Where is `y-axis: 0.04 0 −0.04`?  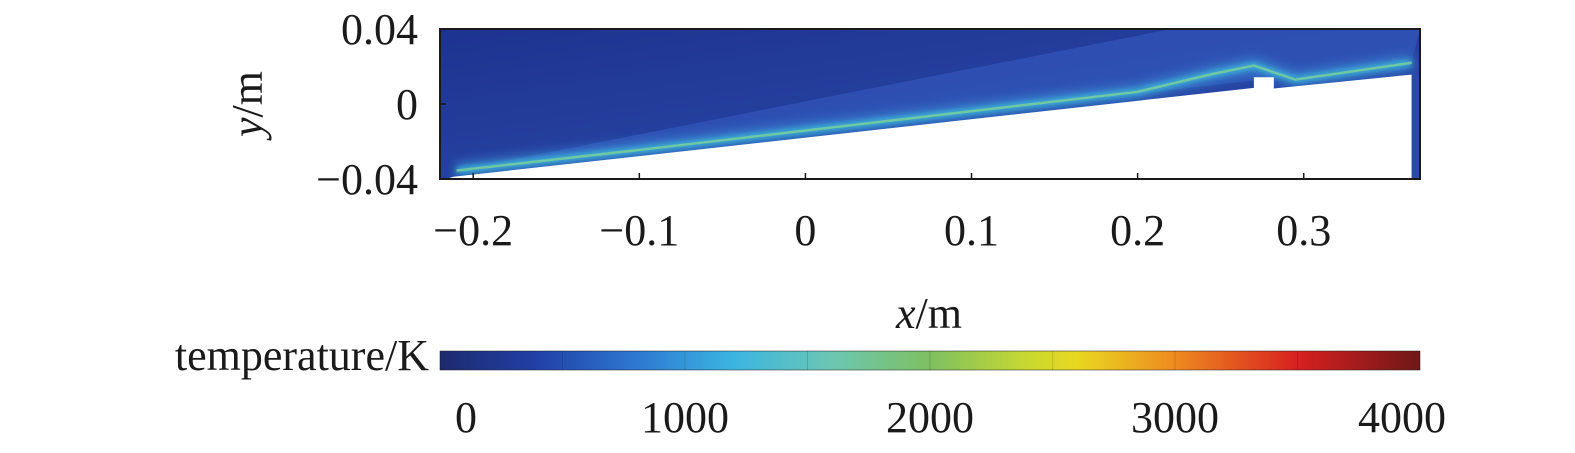
y-axis: 0.04 0 −0.04 is located at coordinates (381, 104).